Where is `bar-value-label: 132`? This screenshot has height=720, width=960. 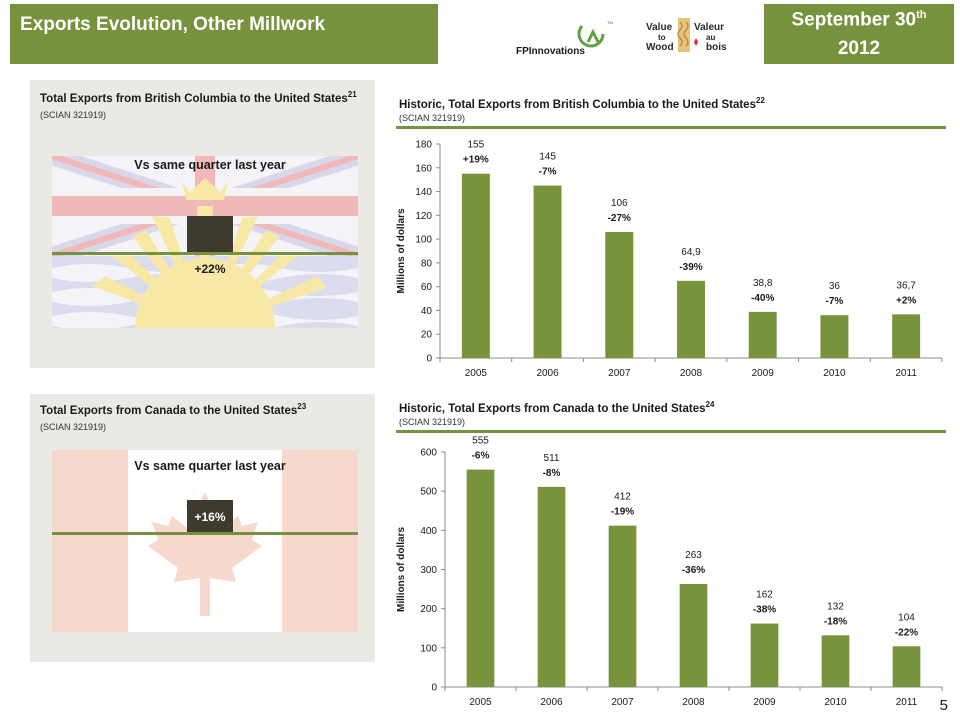 bar-value-label: 132 is located at coordinates (835, 606).